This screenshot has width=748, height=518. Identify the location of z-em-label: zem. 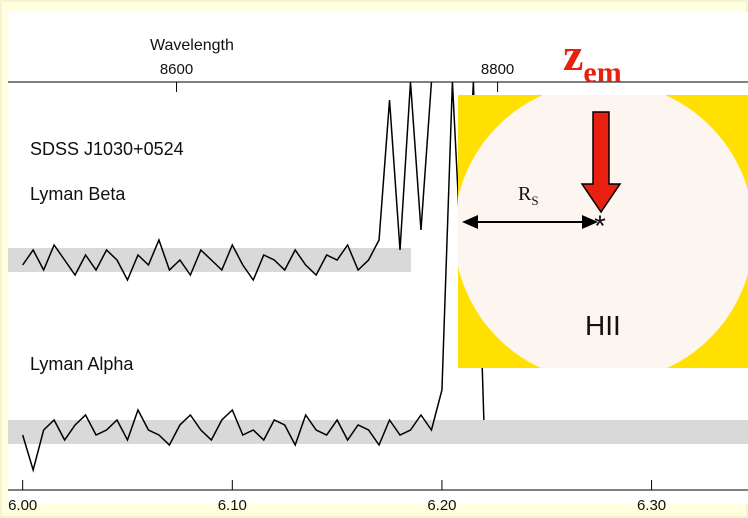
(592, 59).